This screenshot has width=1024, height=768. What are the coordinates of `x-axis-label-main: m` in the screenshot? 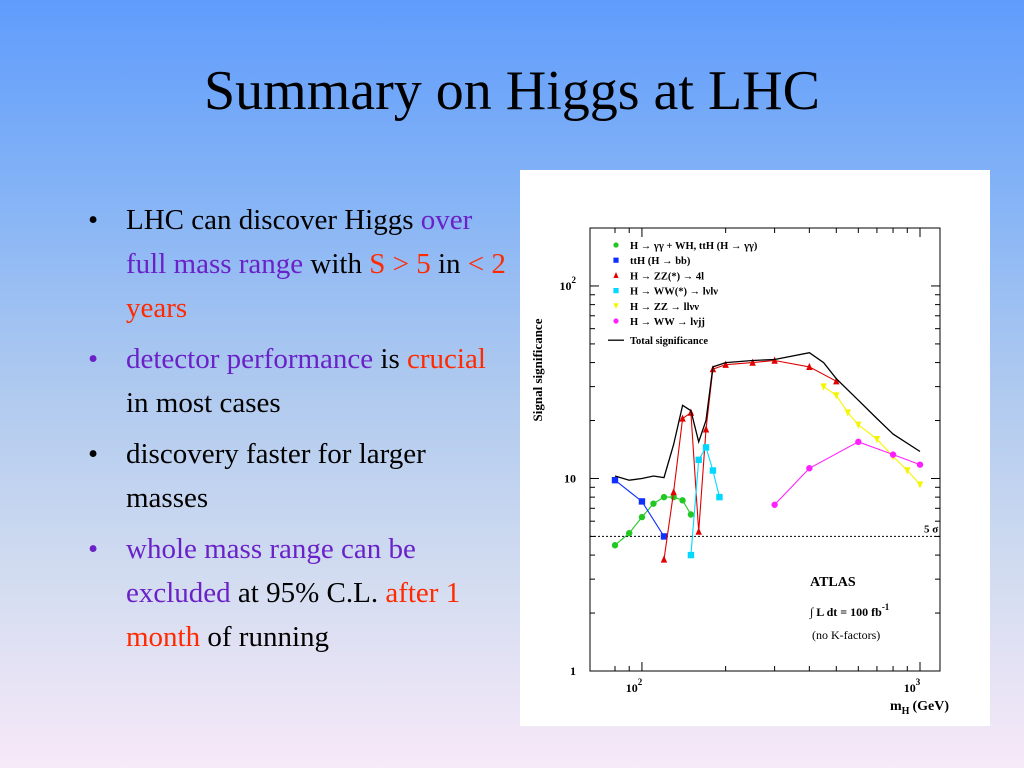 It's located at (896, 706).